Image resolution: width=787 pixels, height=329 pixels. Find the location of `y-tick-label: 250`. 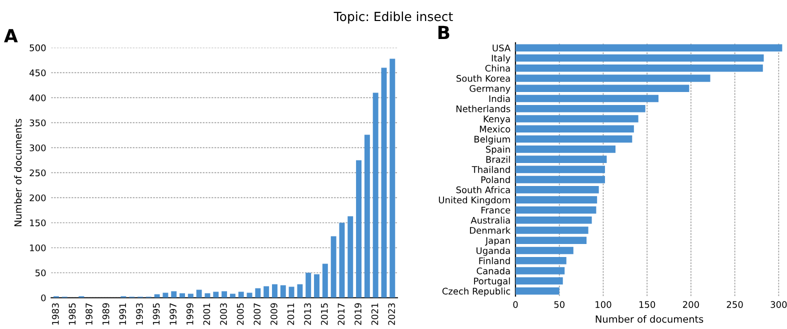

y-tick-label: 250 is located at coordinates (38, 172).